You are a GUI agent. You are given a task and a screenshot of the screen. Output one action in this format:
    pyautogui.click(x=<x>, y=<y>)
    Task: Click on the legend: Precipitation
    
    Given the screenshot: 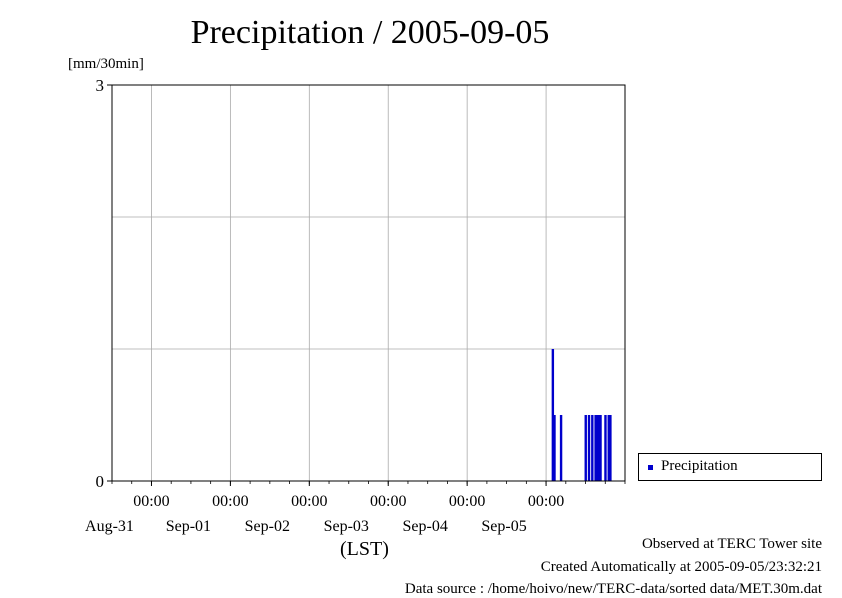 What is the action you would take?
    pyautogui.click(x=730, y=467)
    